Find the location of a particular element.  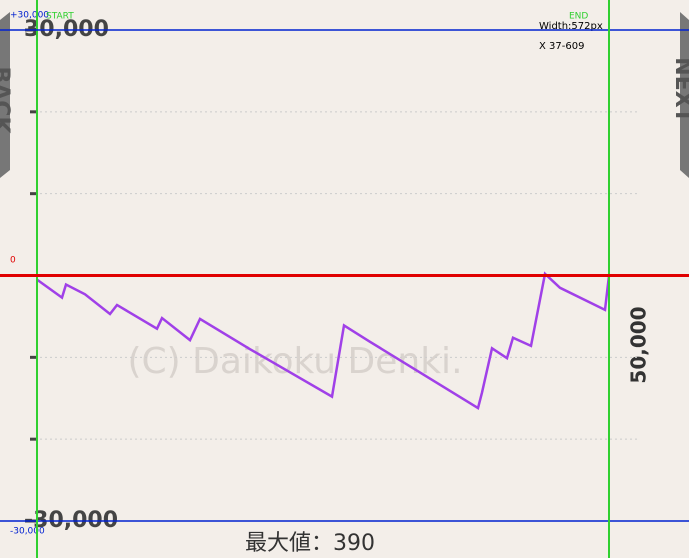

overlay-top-label: +30,000 is located at coordinates (29, 16).